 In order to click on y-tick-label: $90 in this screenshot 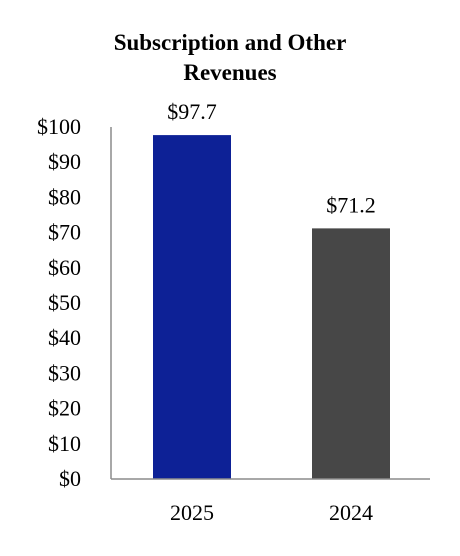, I will do `click(64, 161)`.